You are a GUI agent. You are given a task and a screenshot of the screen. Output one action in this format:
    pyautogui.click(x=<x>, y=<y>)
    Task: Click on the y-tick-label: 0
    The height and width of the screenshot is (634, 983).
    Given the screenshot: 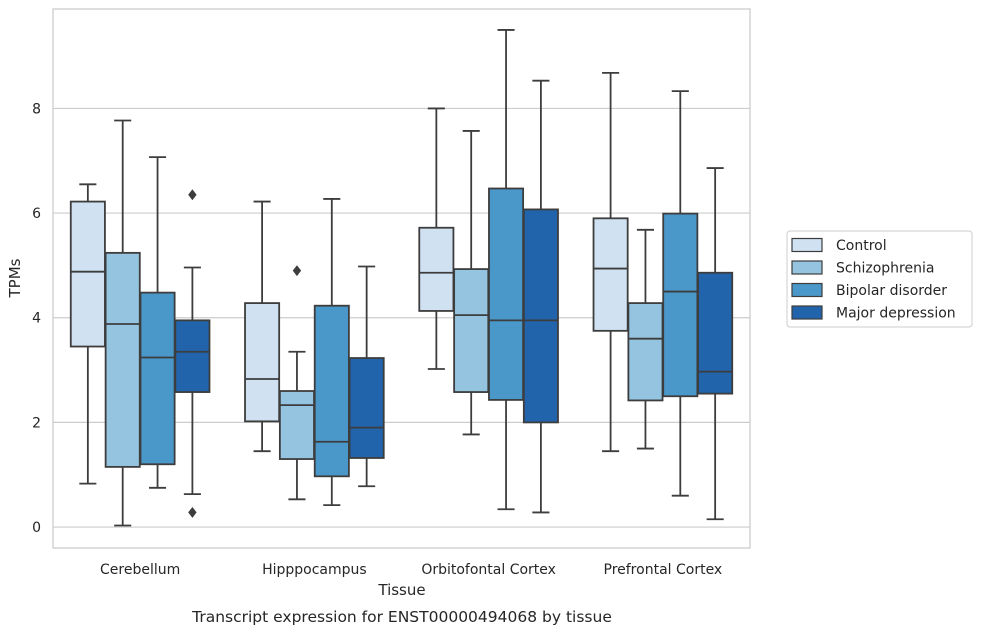 What is the action you would take?
    pyautogui.click(x=36, y=528)
    